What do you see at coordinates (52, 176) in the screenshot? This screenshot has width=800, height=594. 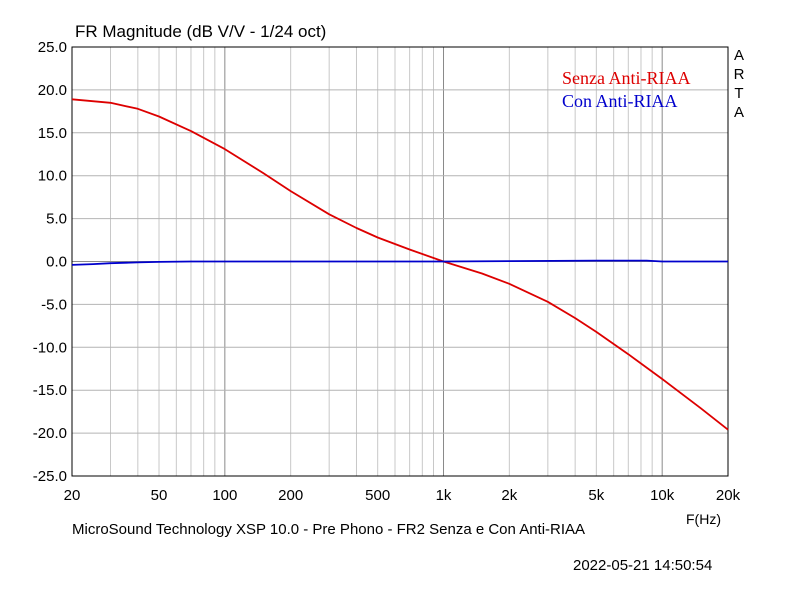 I see `y-tick-label: 10.0` at bounding box center [52, 176].